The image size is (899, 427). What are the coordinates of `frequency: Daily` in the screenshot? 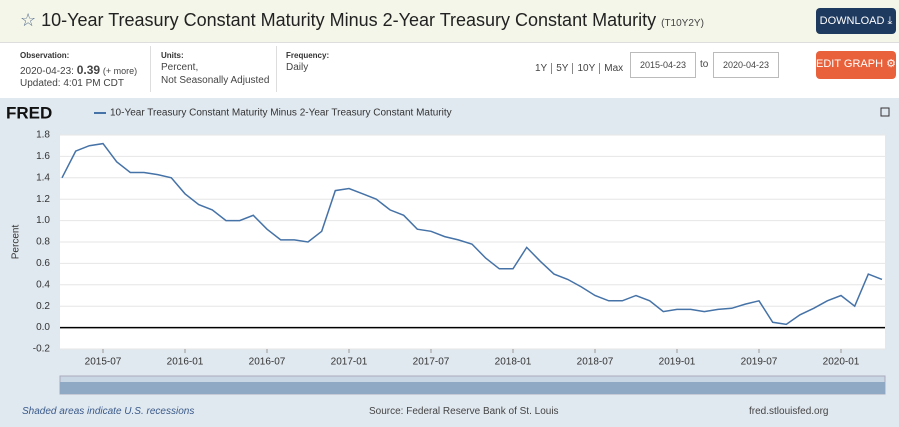 It's located at (297, 67).